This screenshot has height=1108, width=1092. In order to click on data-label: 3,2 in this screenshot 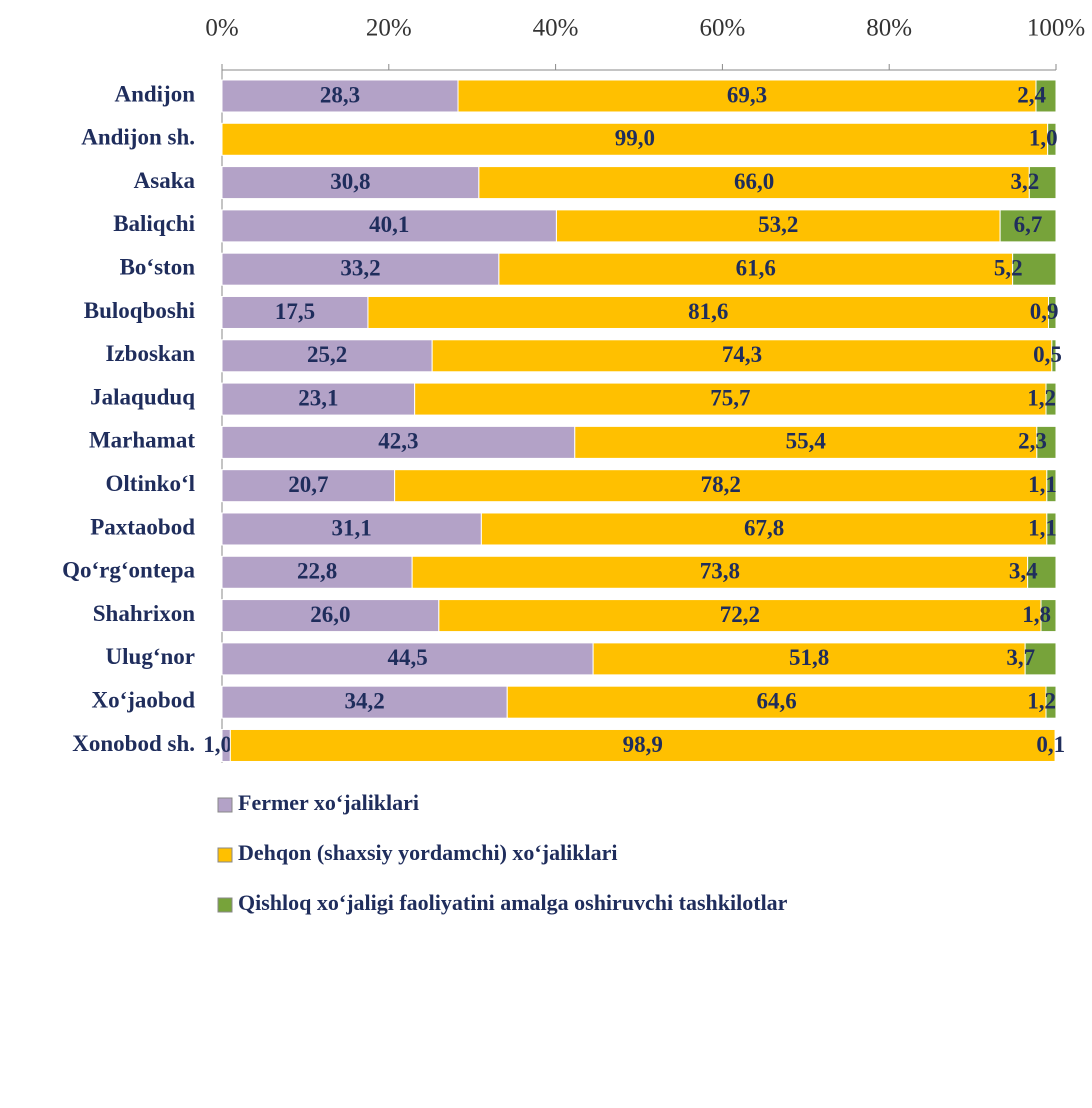, I will do `click(1025, 181)`.